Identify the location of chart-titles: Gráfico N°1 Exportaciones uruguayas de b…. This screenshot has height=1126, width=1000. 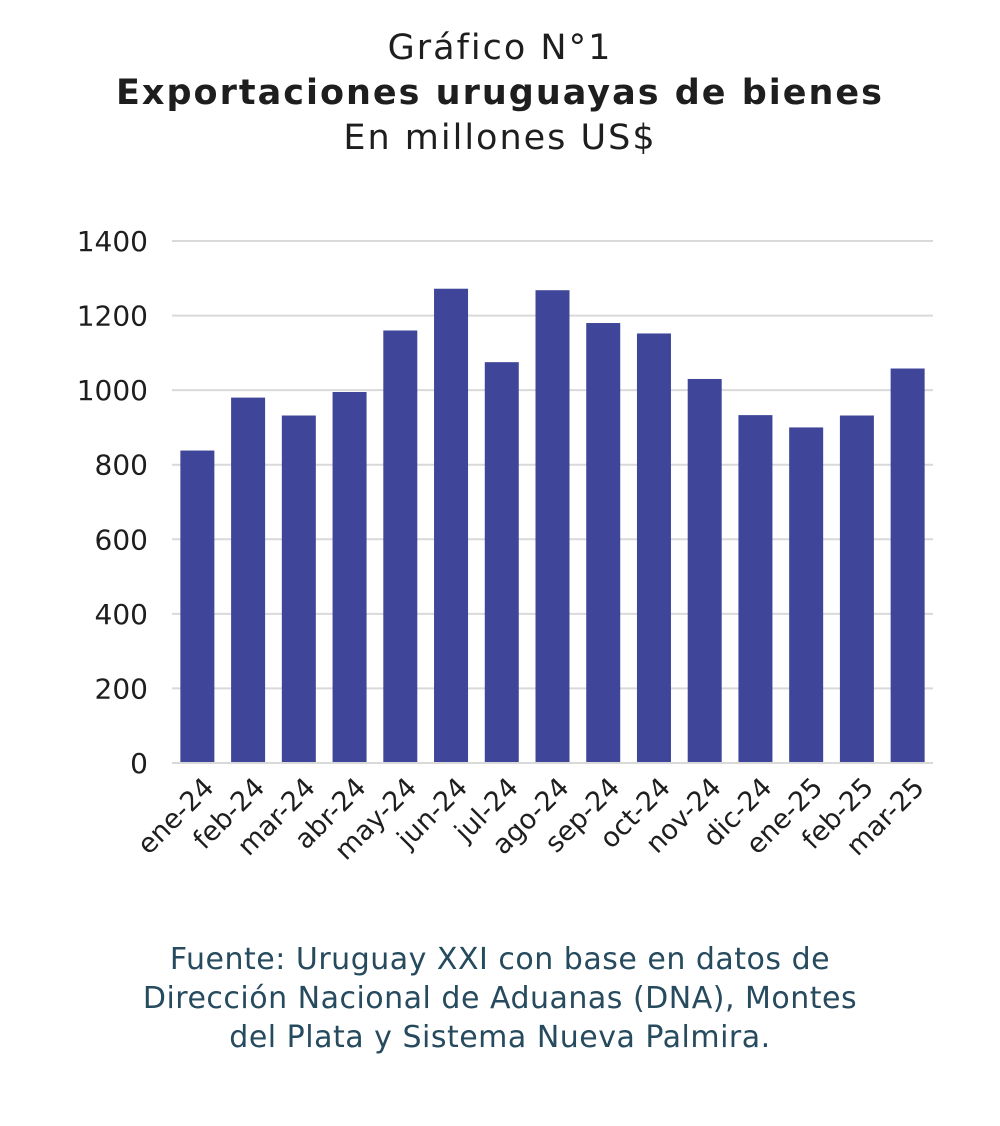
(500, 93).